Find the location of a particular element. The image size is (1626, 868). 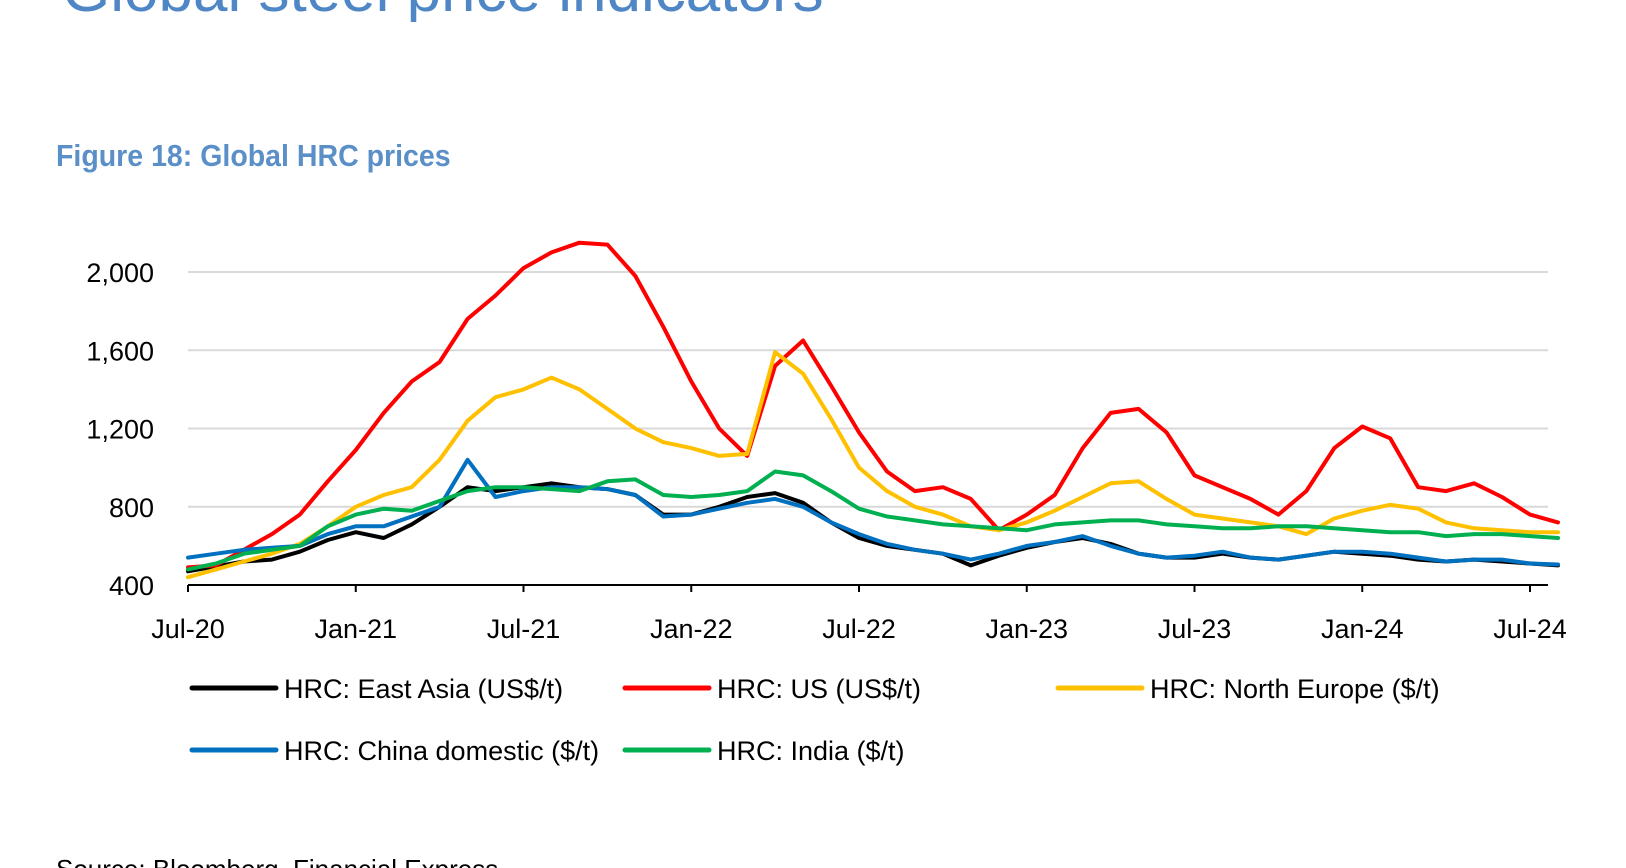

page-heading: Global steel price indicators is located at coordinates (443, 11).